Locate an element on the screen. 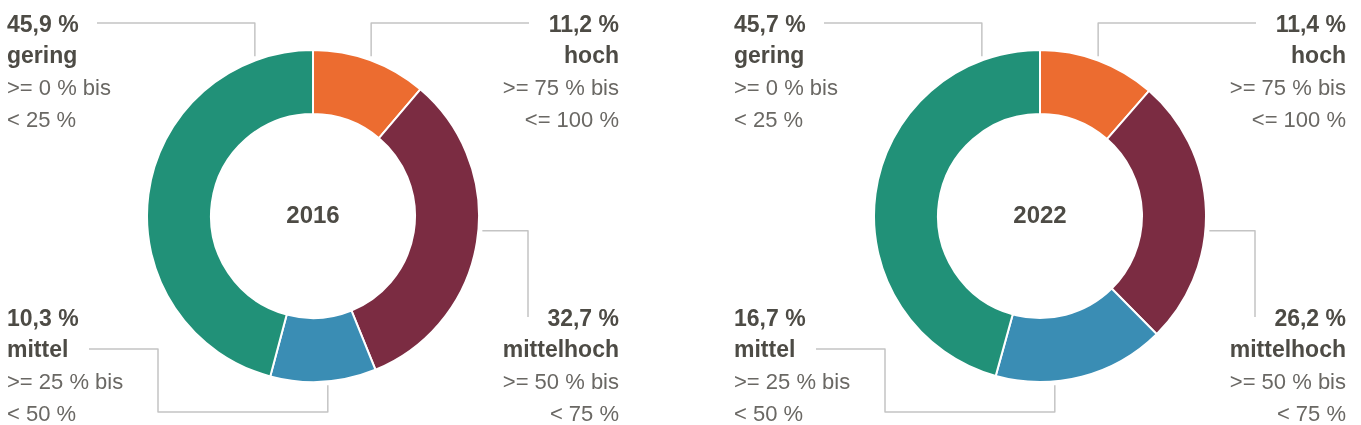 The image size is (1361, 425). data-label: 26,2 % is located at coordinates (1310, 318).